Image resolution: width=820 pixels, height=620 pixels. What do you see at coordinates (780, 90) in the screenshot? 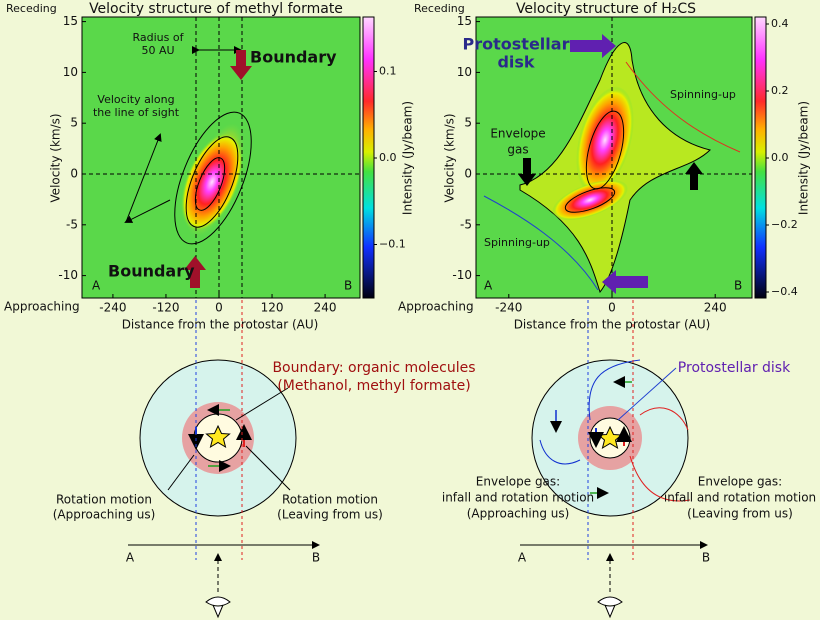
I see `colorbar-tick-label: 0.2` at bounding box center [780, 90].